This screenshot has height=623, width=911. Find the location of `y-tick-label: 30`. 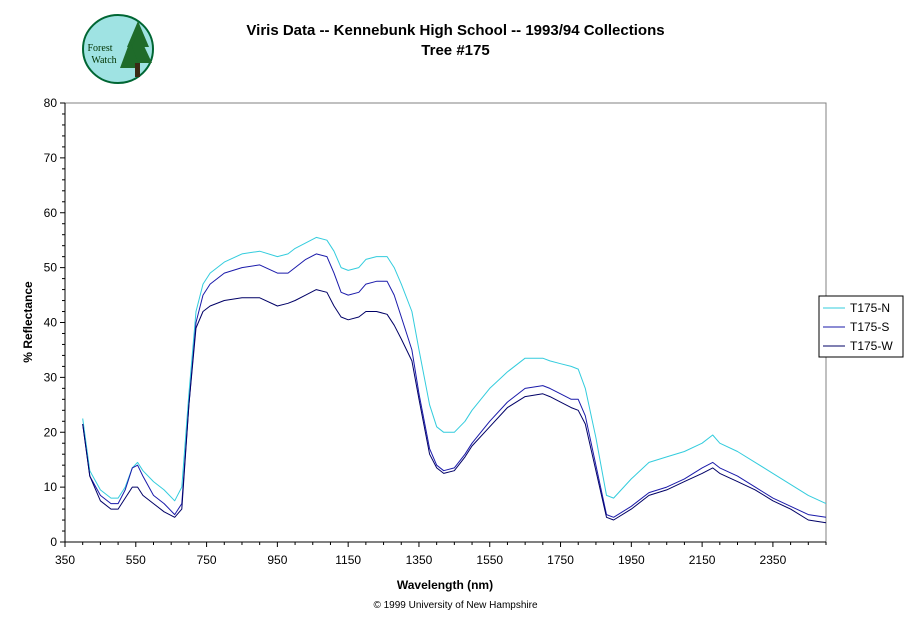

y-tick-label: 30 is located at coordinates (51, 377).